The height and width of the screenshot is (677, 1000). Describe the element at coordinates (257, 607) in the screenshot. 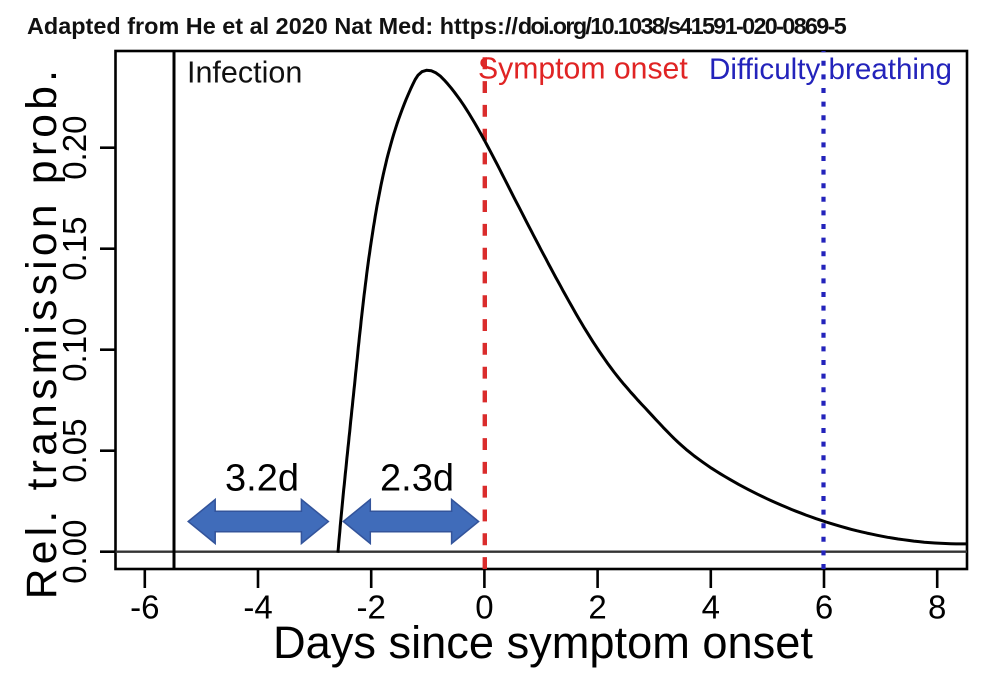

I see `svg-text: -4` at that location.